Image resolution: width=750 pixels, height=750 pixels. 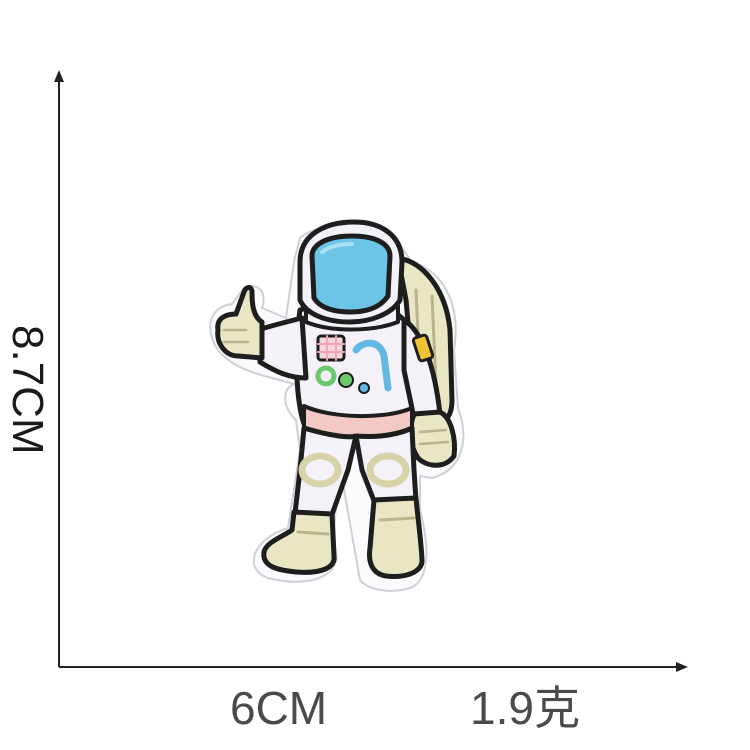 I want to click on thumbs-up-glove, so click(x=240, y=323).